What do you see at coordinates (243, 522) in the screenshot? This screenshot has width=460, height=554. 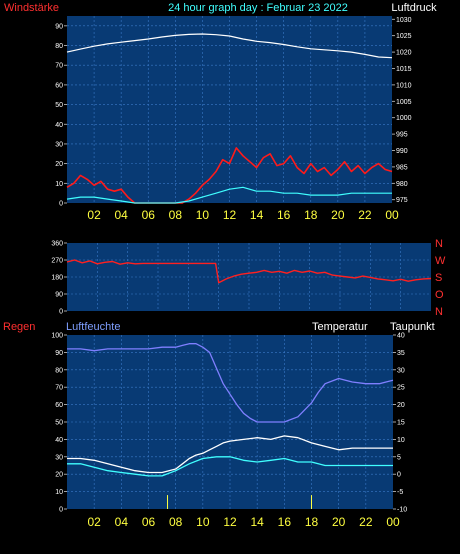 I see `hour-axis-bottom: 02 04 06 08 10 12 14 16 18 20 22 00` at bounding box center [243, 522].